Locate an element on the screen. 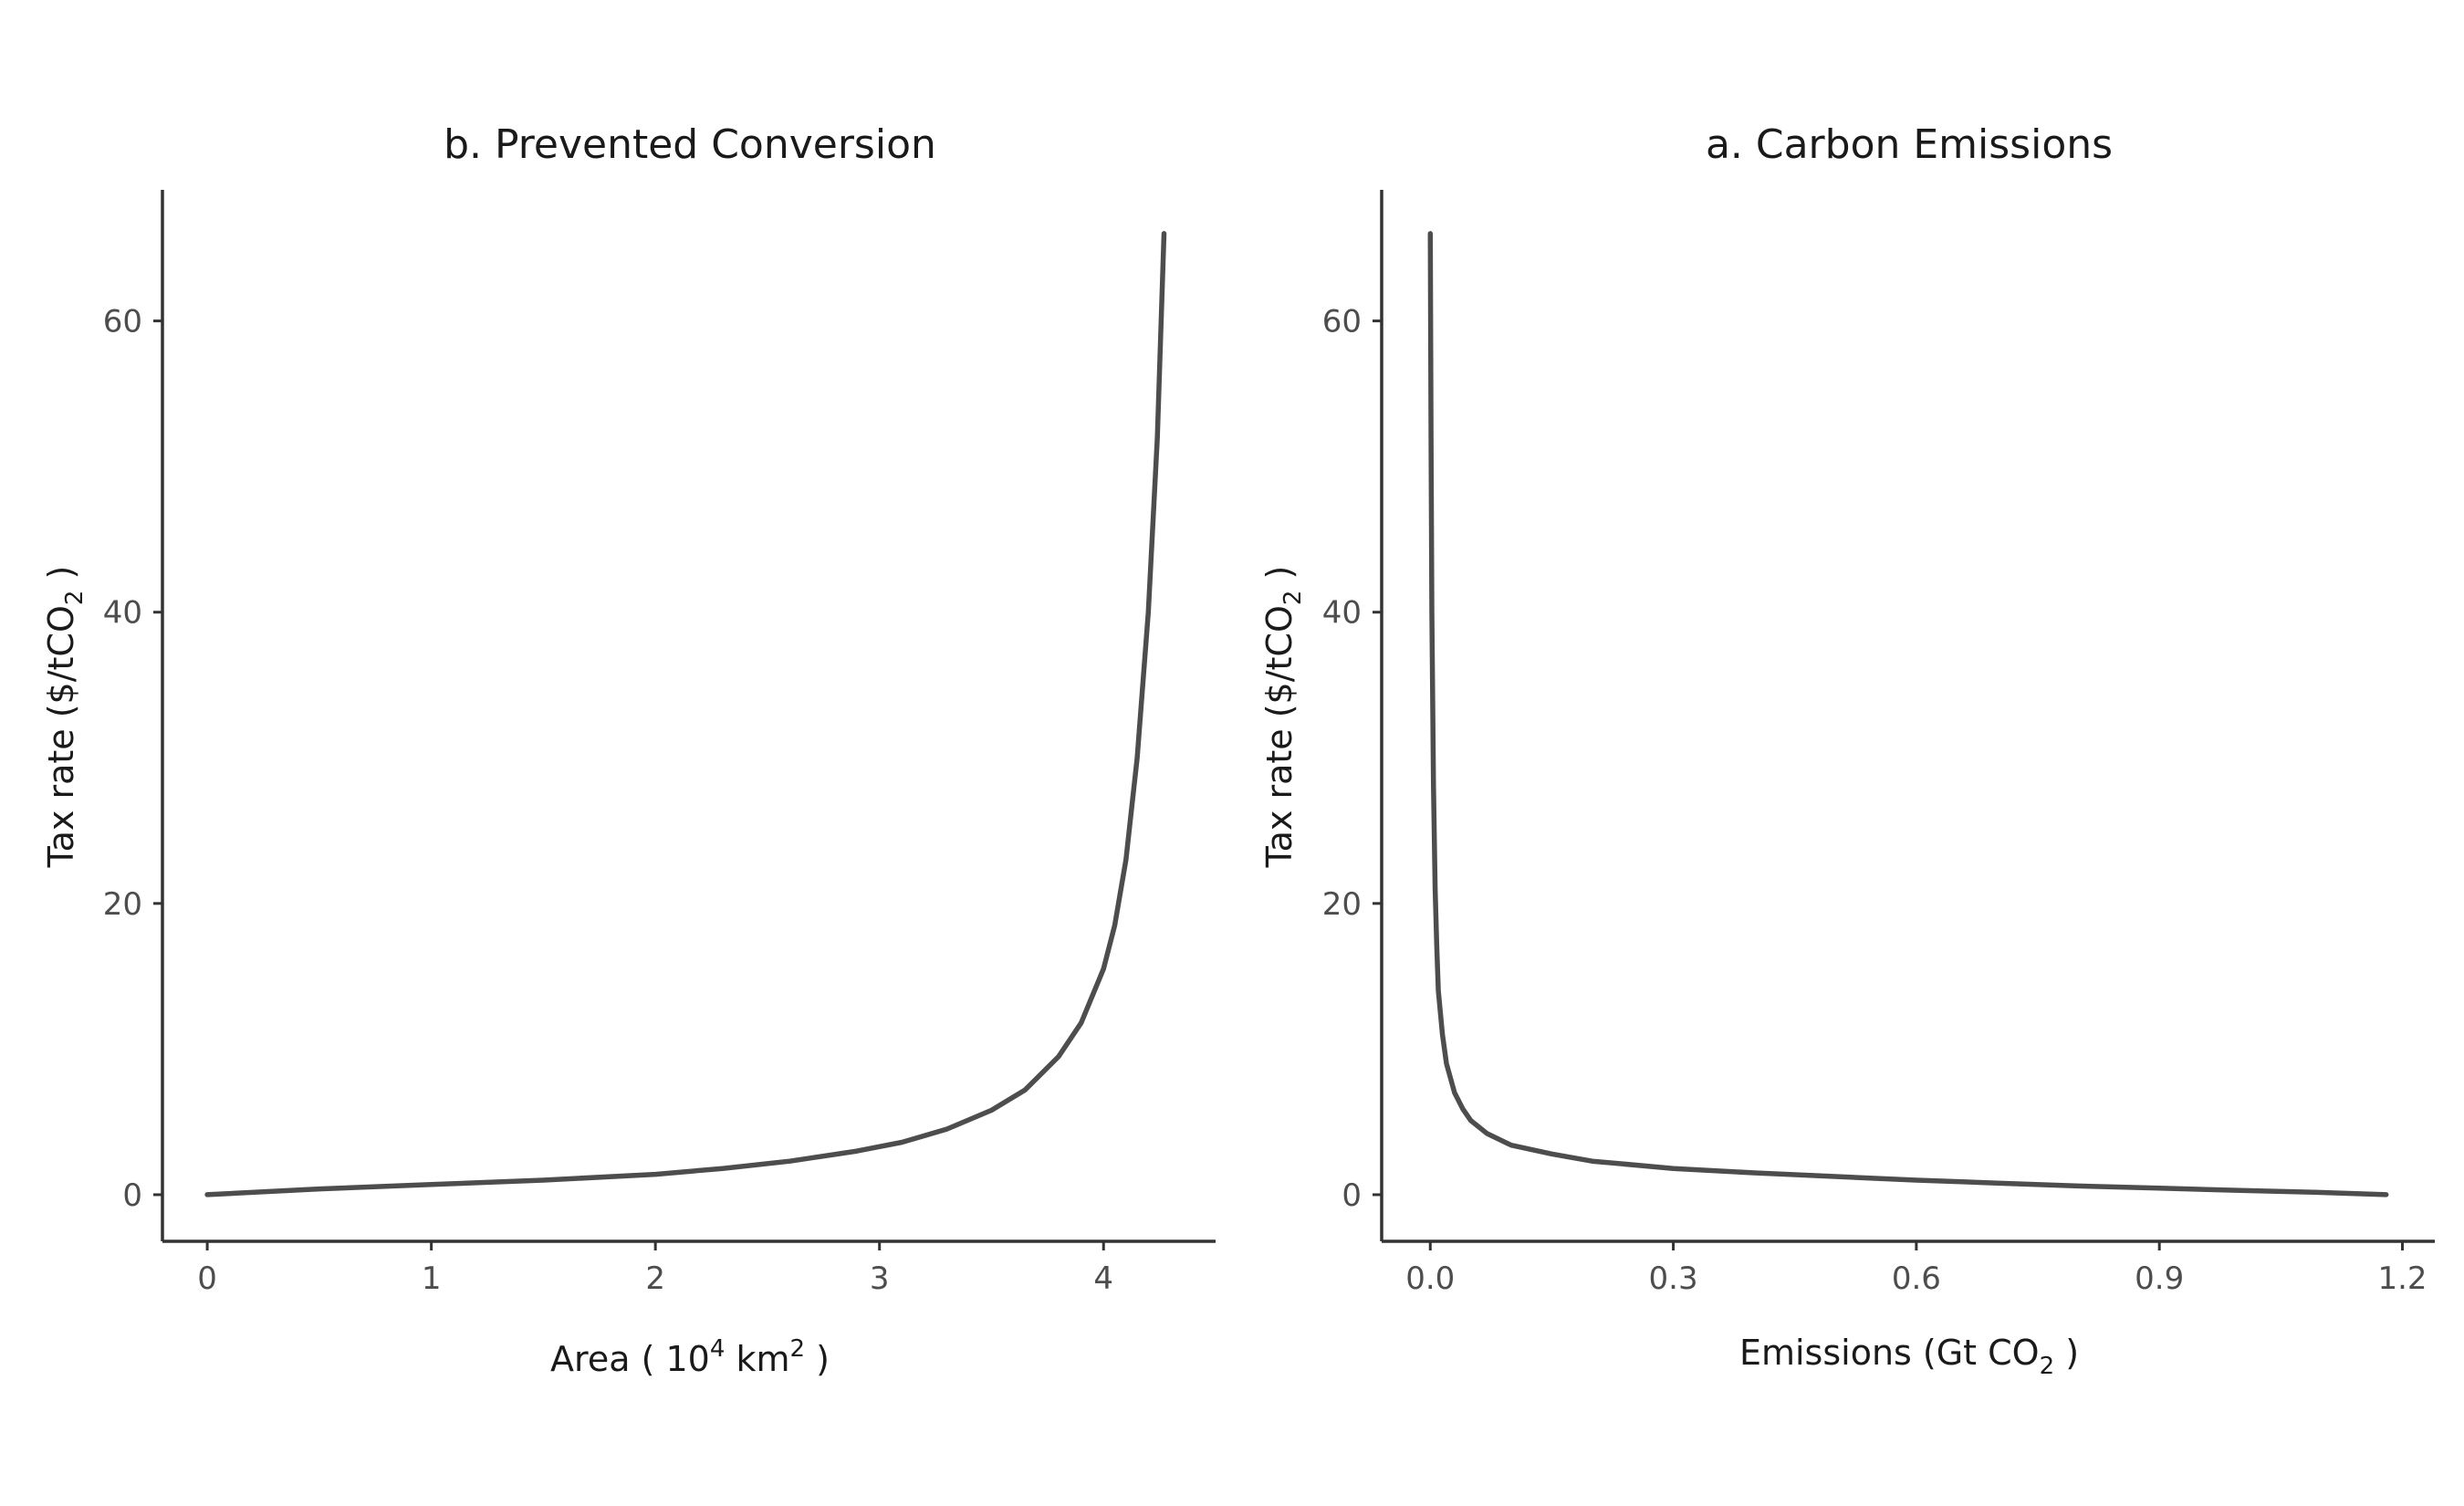 This screenshot has height=1506, width=2464. x-tick-label: 2 is located at coordinates (655, 1278).